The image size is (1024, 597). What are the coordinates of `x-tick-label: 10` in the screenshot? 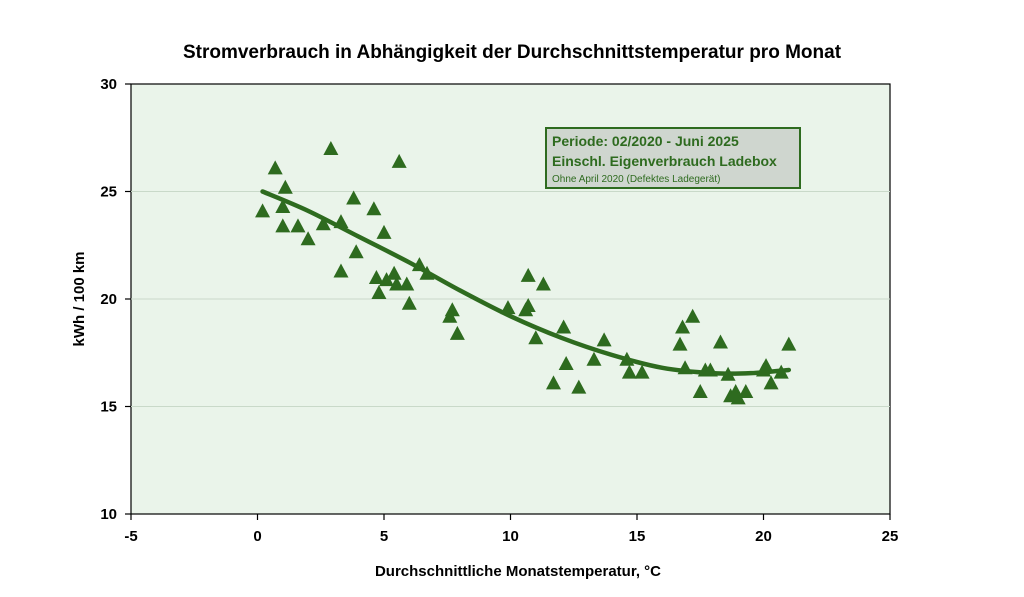 It's located at (510, 536).